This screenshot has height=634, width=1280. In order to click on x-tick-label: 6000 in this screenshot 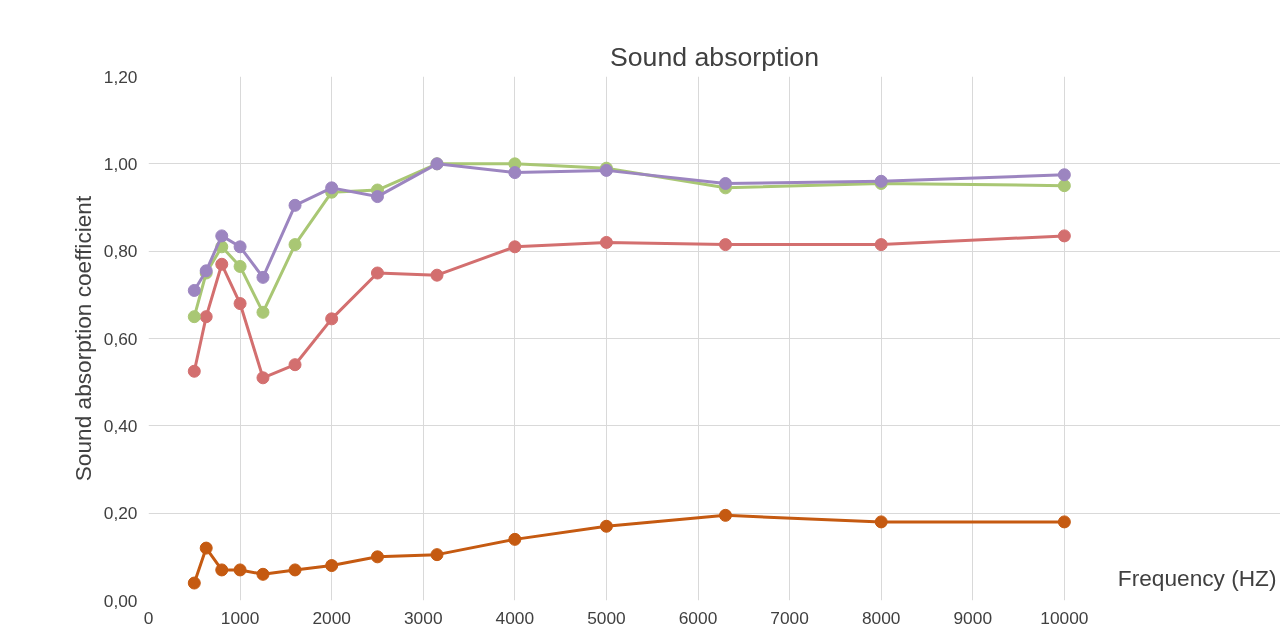, I will do `click(698, 617)`.